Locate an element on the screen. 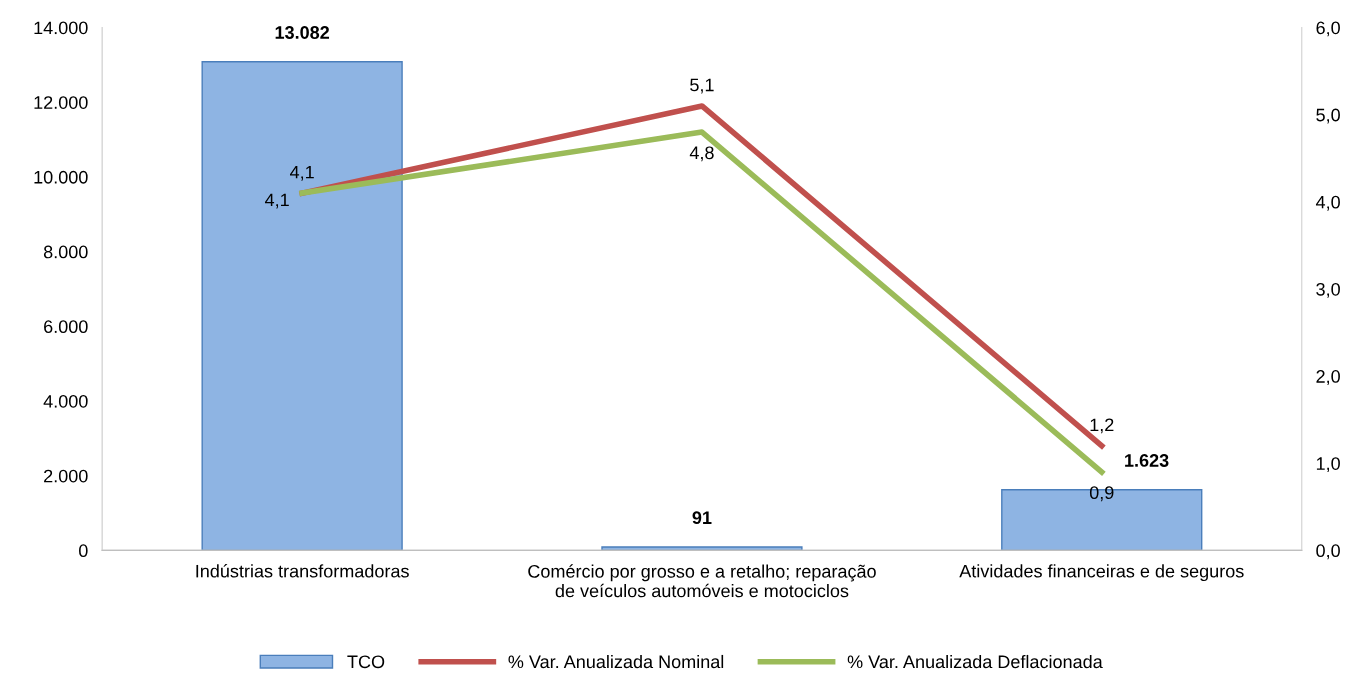  y-tick-label: 8.000 is located at coordinates (65, 252).